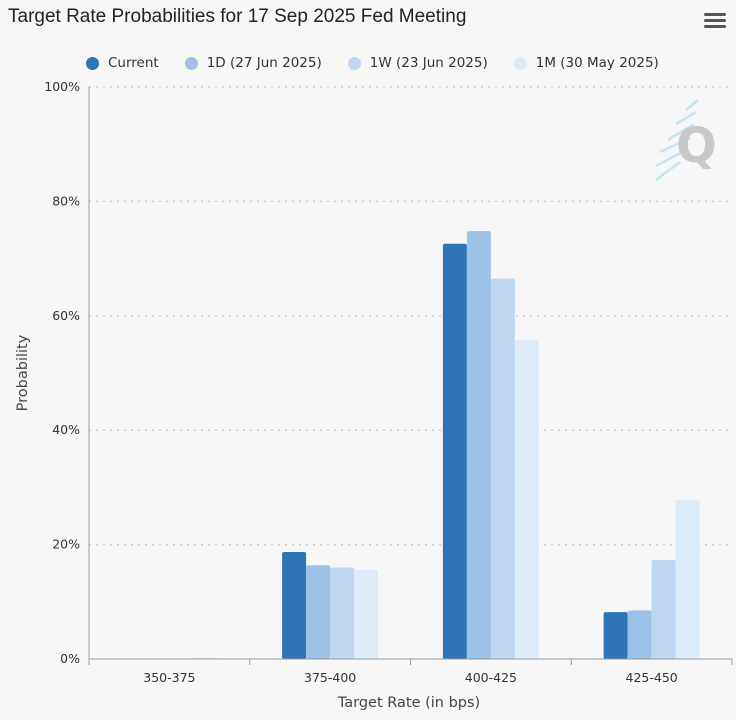 This screenshot has width=736, height=720. What do you see at coordinates (62, 86) in the screenshot?
I see `y-tick-label: 100%` at bounding box center [62, 86].